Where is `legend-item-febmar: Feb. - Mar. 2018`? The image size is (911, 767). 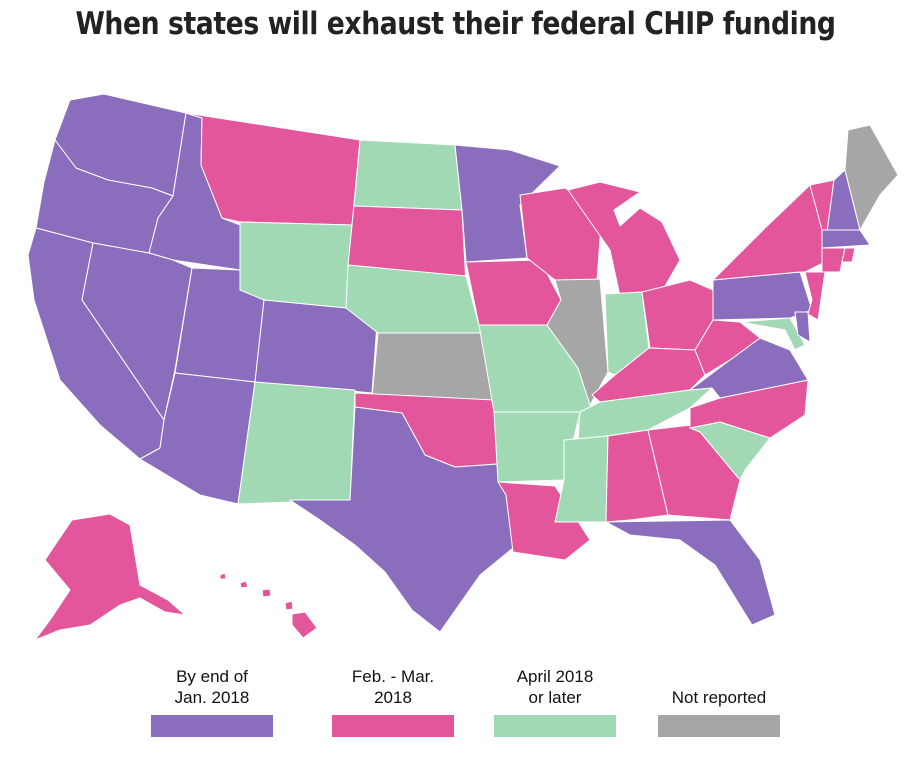
legend-item-febmar: Feb. - Mar. 2018 is located at coordinates (393, 701).